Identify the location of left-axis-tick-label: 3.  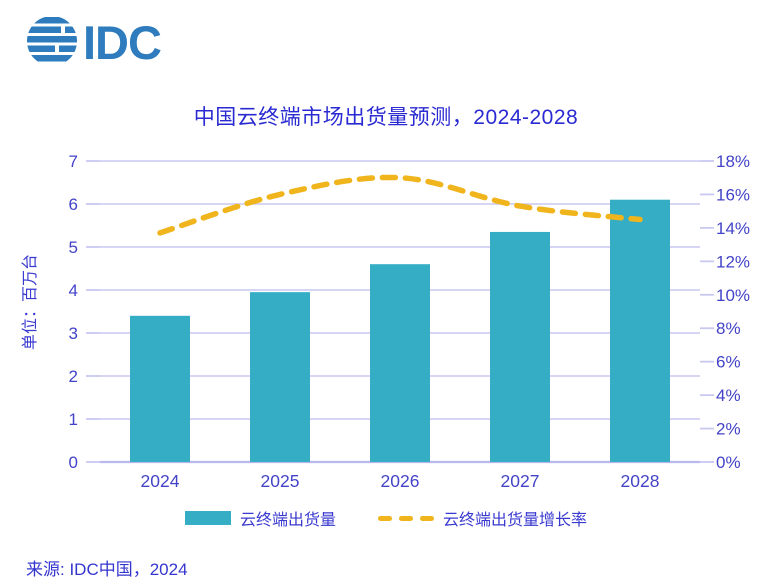
(73, 333).